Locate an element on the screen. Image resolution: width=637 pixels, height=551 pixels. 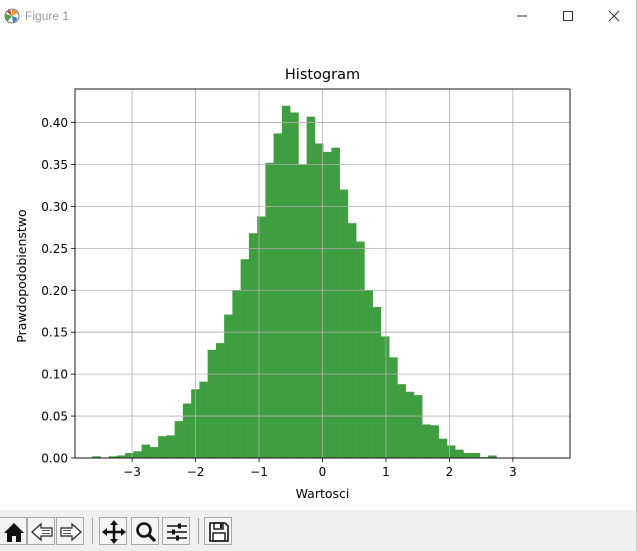
maximize-button is located at coordinates (568, 16).